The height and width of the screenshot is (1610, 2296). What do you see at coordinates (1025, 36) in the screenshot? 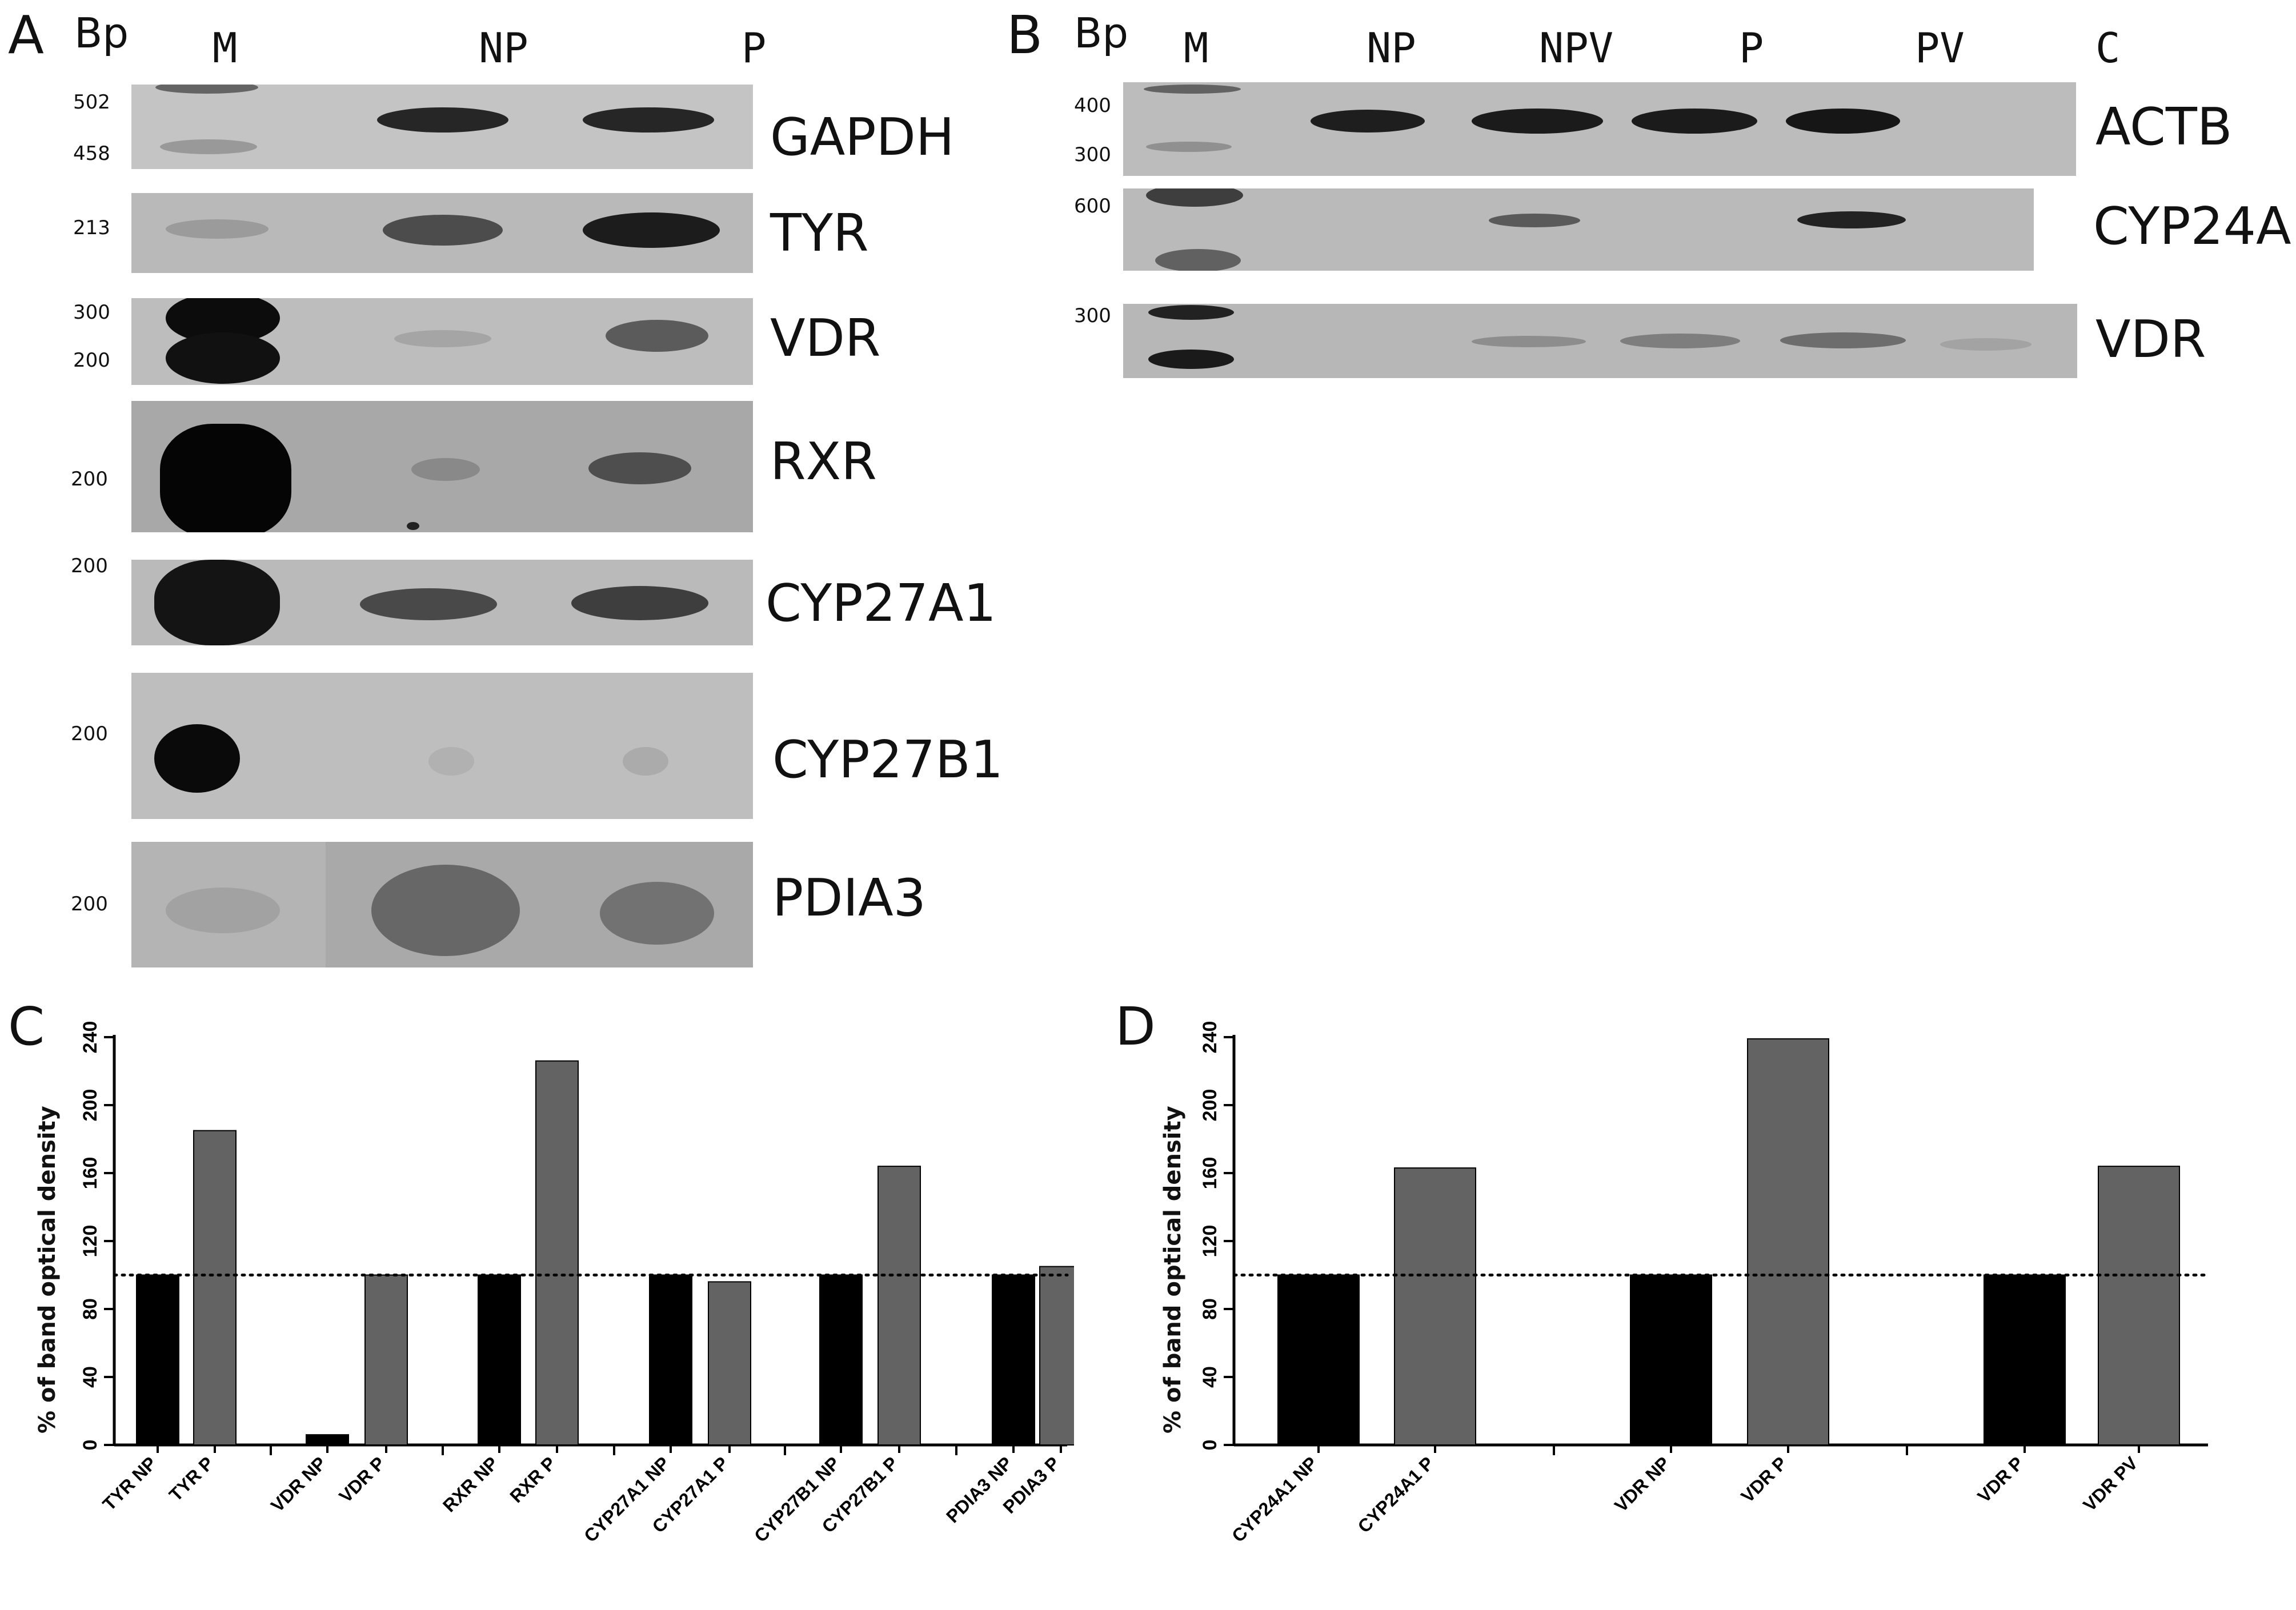
I see `panel-label-b: B` at bounding box center [1025, 36].